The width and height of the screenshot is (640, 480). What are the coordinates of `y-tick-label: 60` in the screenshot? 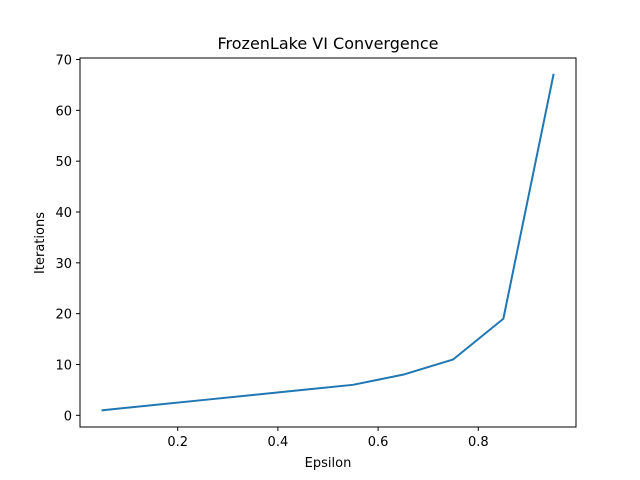 It's located at (63, 111).